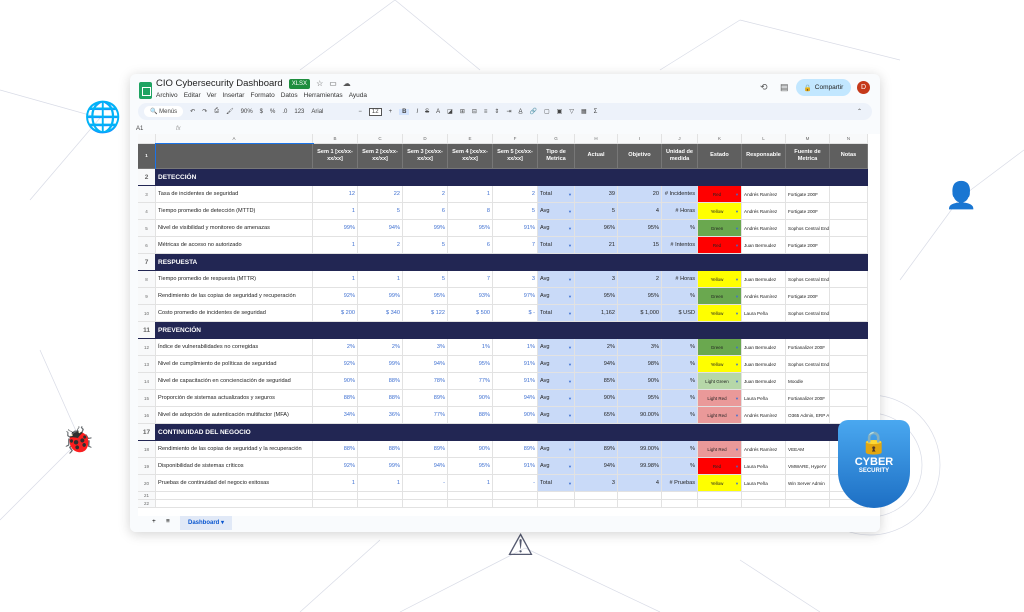 The width and height of the screenshot is (1024, 612). Describe the element at coordinates (438, 111) in the screenshot. I see `text-color-button: A` at that location.